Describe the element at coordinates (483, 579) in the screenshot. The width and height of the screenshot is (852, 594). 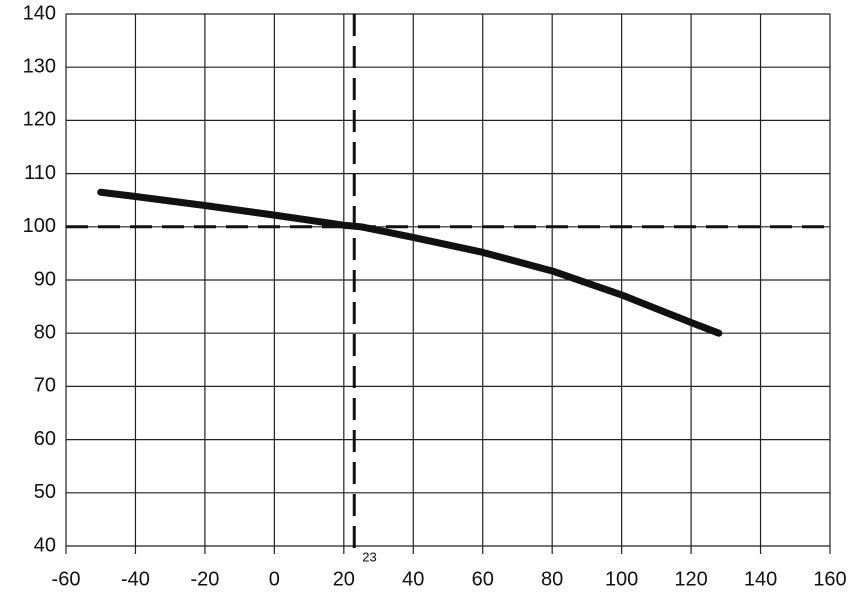
I see `x-tick-label: 60` at that location.